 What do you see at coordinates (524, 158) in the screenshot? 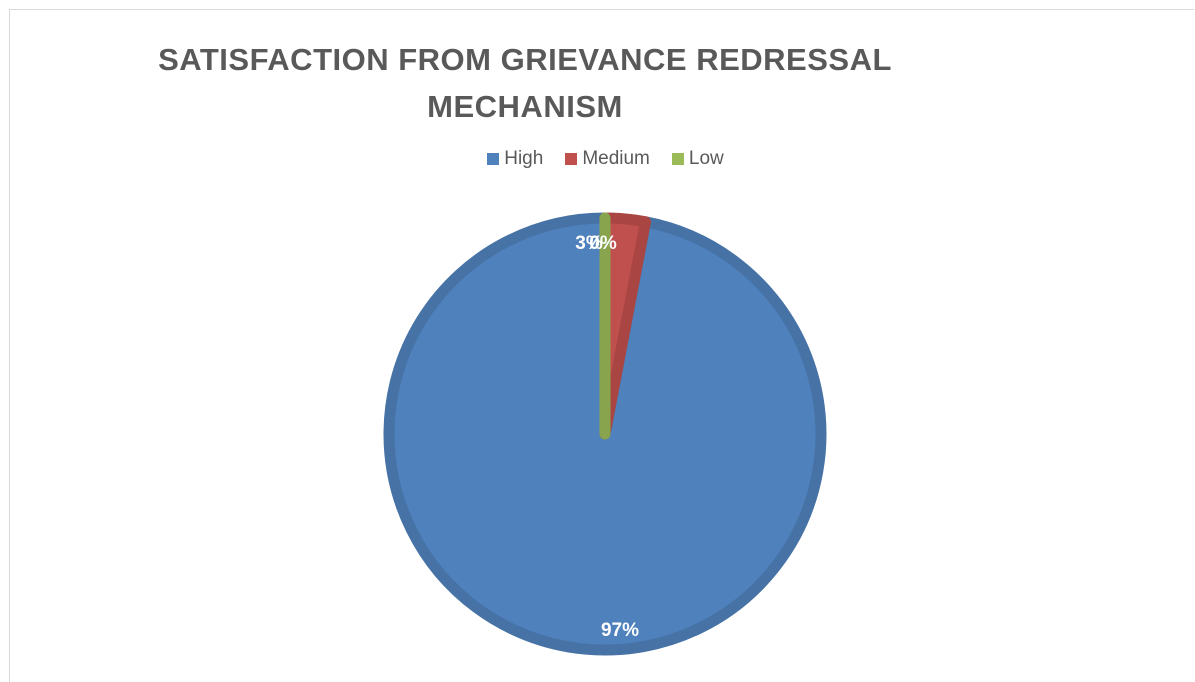
I see `legend-label-high: High` at bounding box center [524, 158].